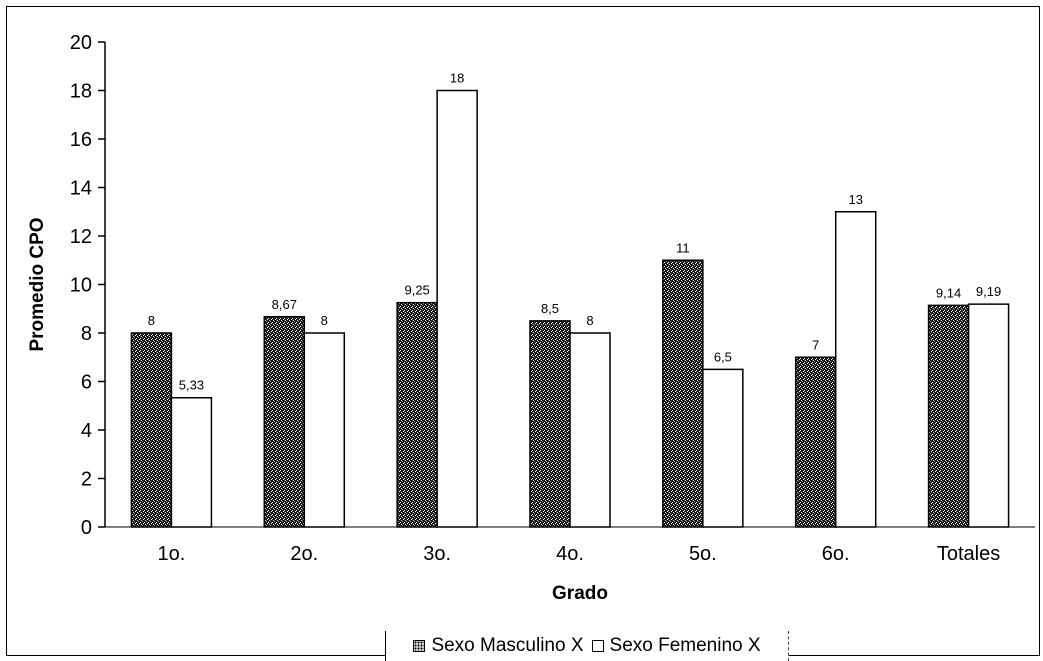  What do you see at coordinates (815, 344) in the screenshot?
I see `data-label: 7` at bounding box center [815, 344].